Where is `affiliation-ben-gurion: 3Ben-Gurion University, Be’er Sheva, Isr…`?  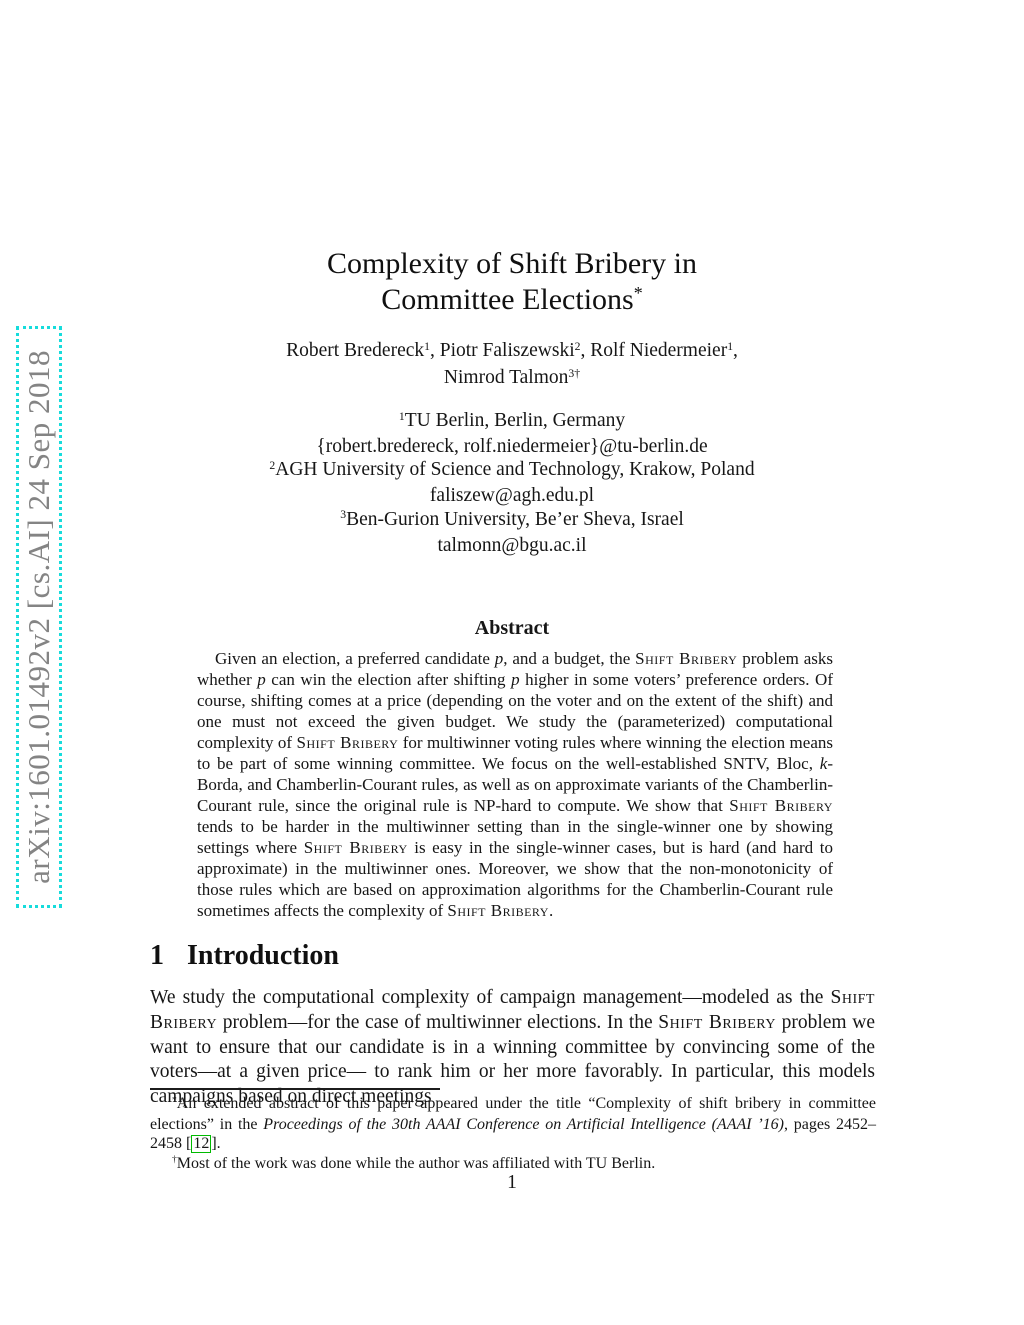 affiliation-ben-gurion: 3Ben-Gurion University, Be’er Sheva, Isr… is located at coordinates (512, 519).